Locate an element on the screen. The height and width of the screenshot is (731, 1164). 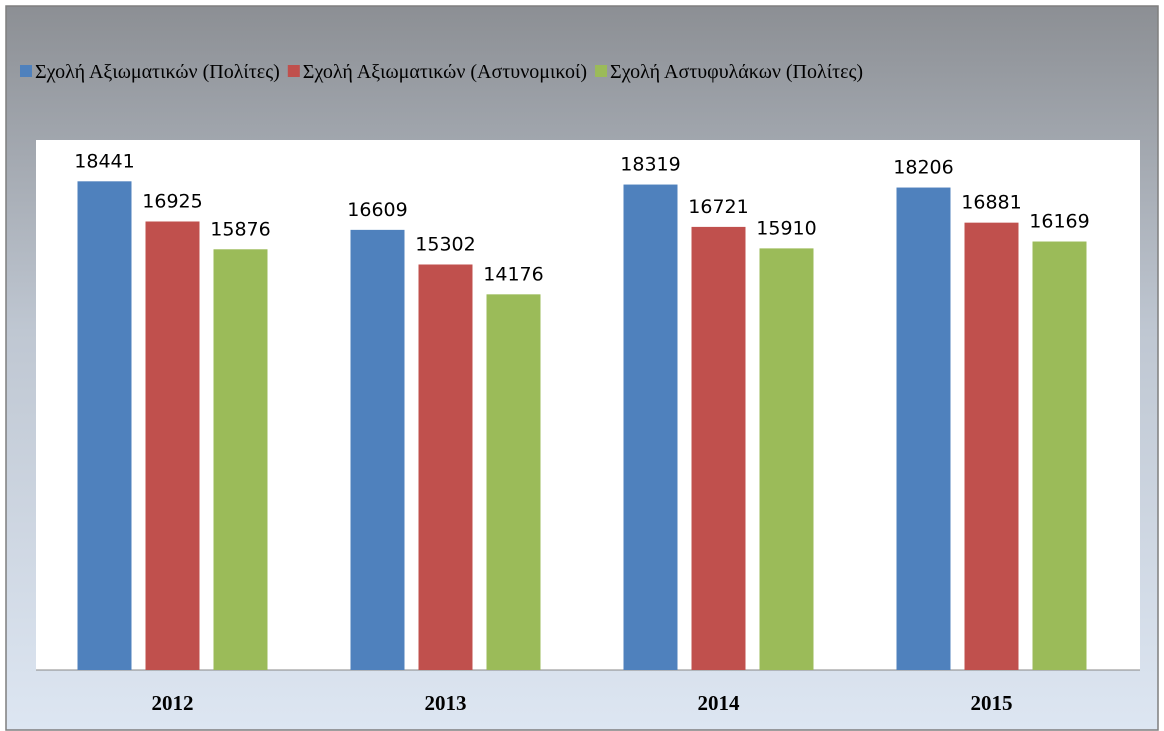
data-label: 16881 is located at coordinates (991, 203).